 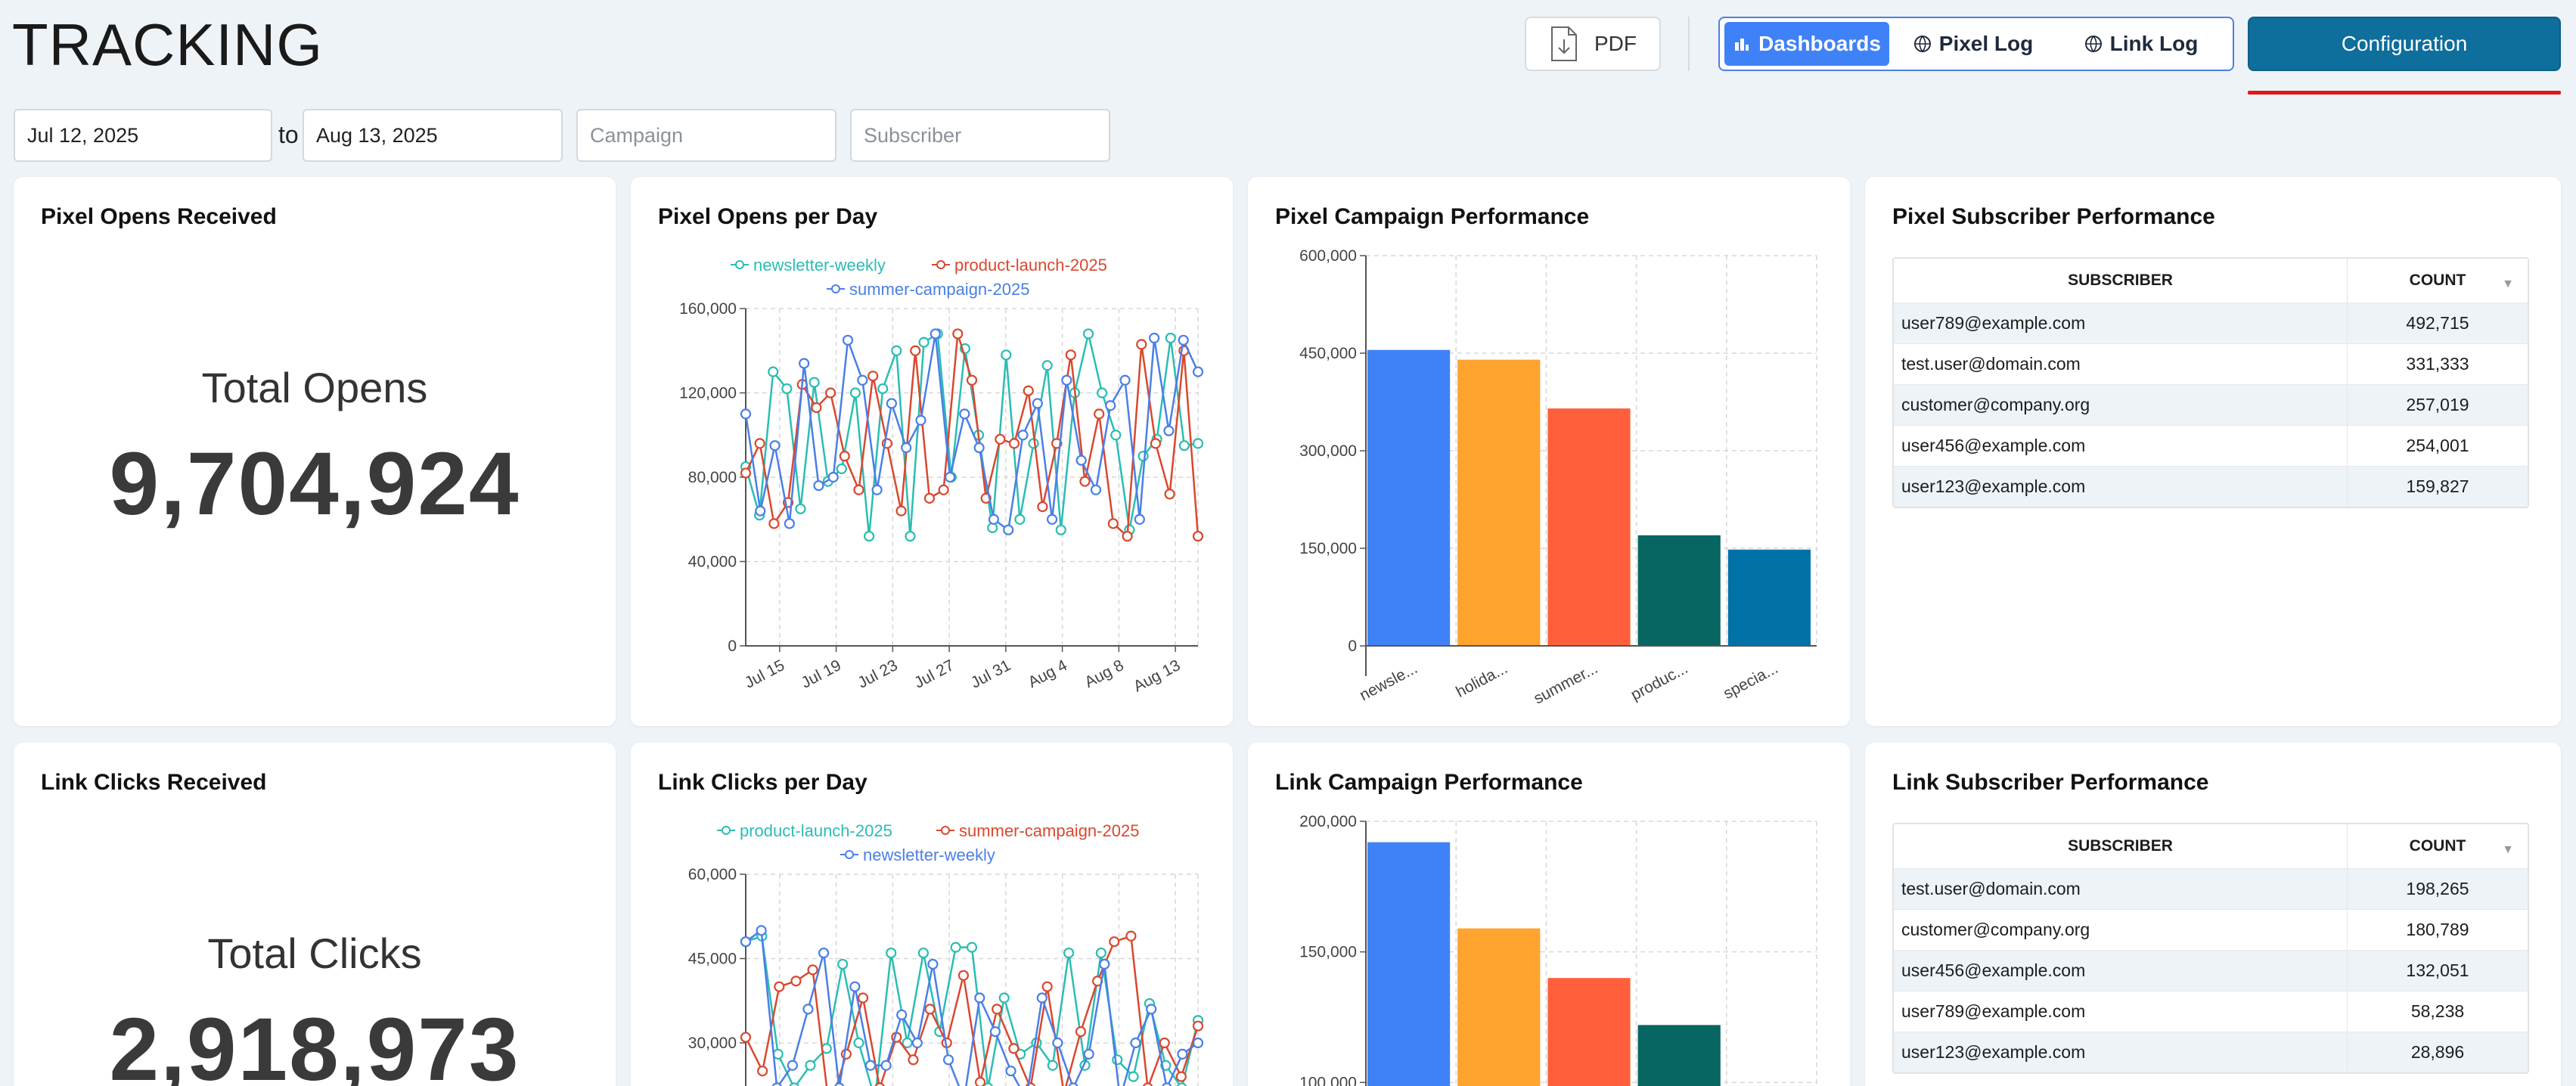 What do you see at coordinates (1157, 676) in the screenshot?
I see `x-tick-label: Aug 13` at bounding box center [1157, 676].